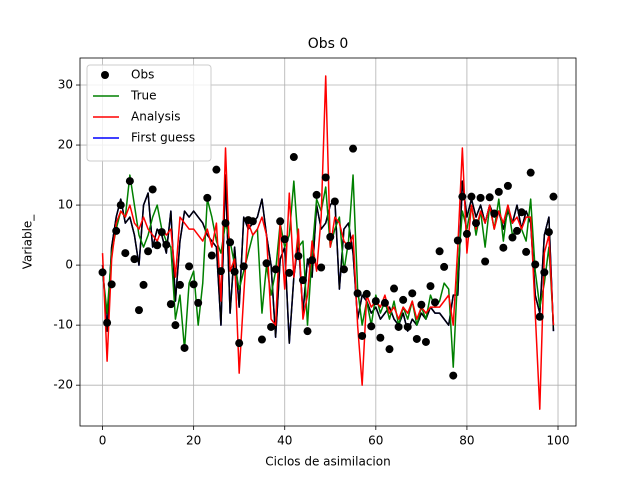  Describe the element at coordinates (466, 441) in the screenshot. I see `x-tick-label: 80` at that location.